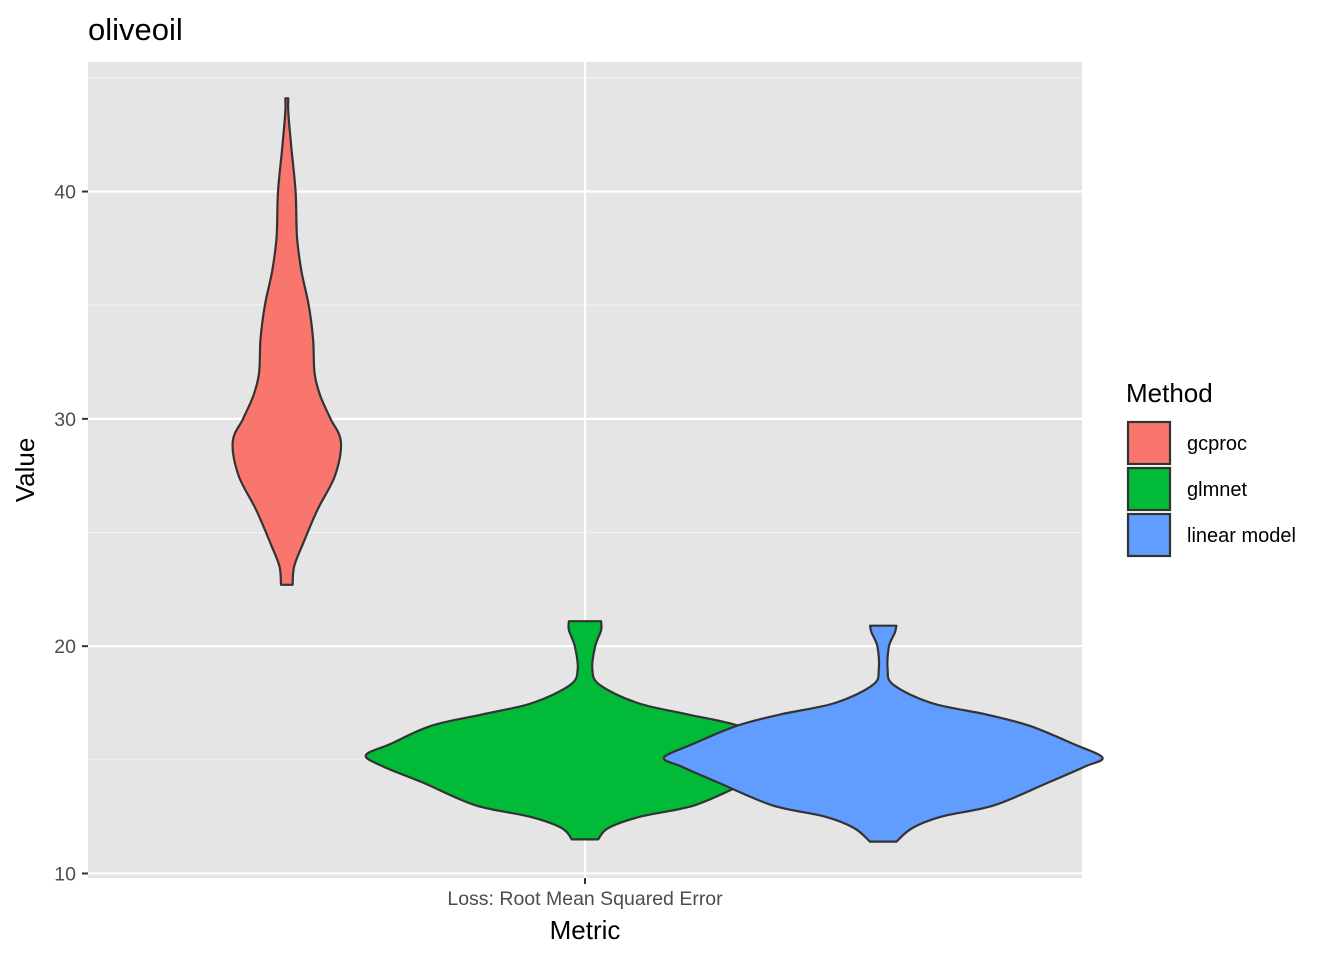  I want to click on x-axis: Loss: Root Mean Squared Error, so click(585, 894).